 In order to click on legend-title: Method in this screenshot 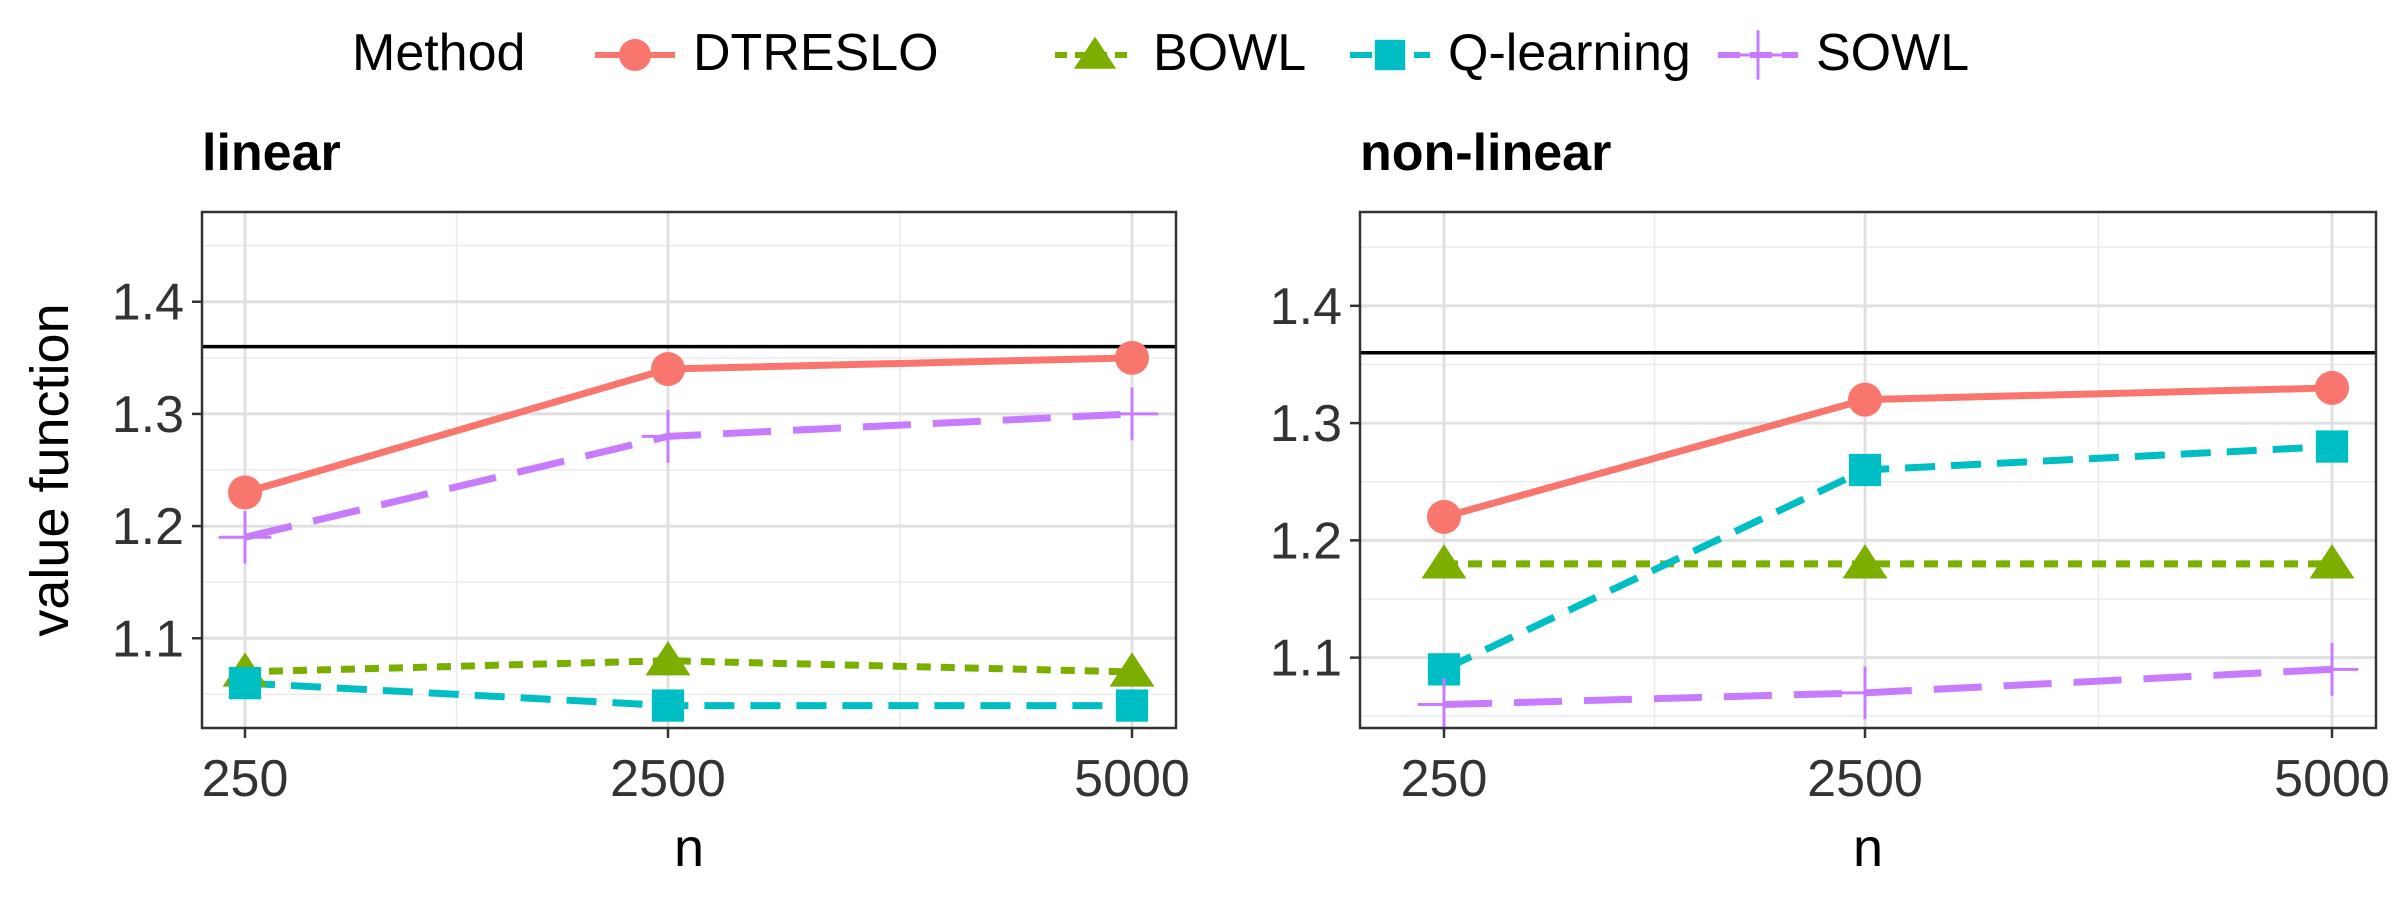, I will do `click(438, 53)`.